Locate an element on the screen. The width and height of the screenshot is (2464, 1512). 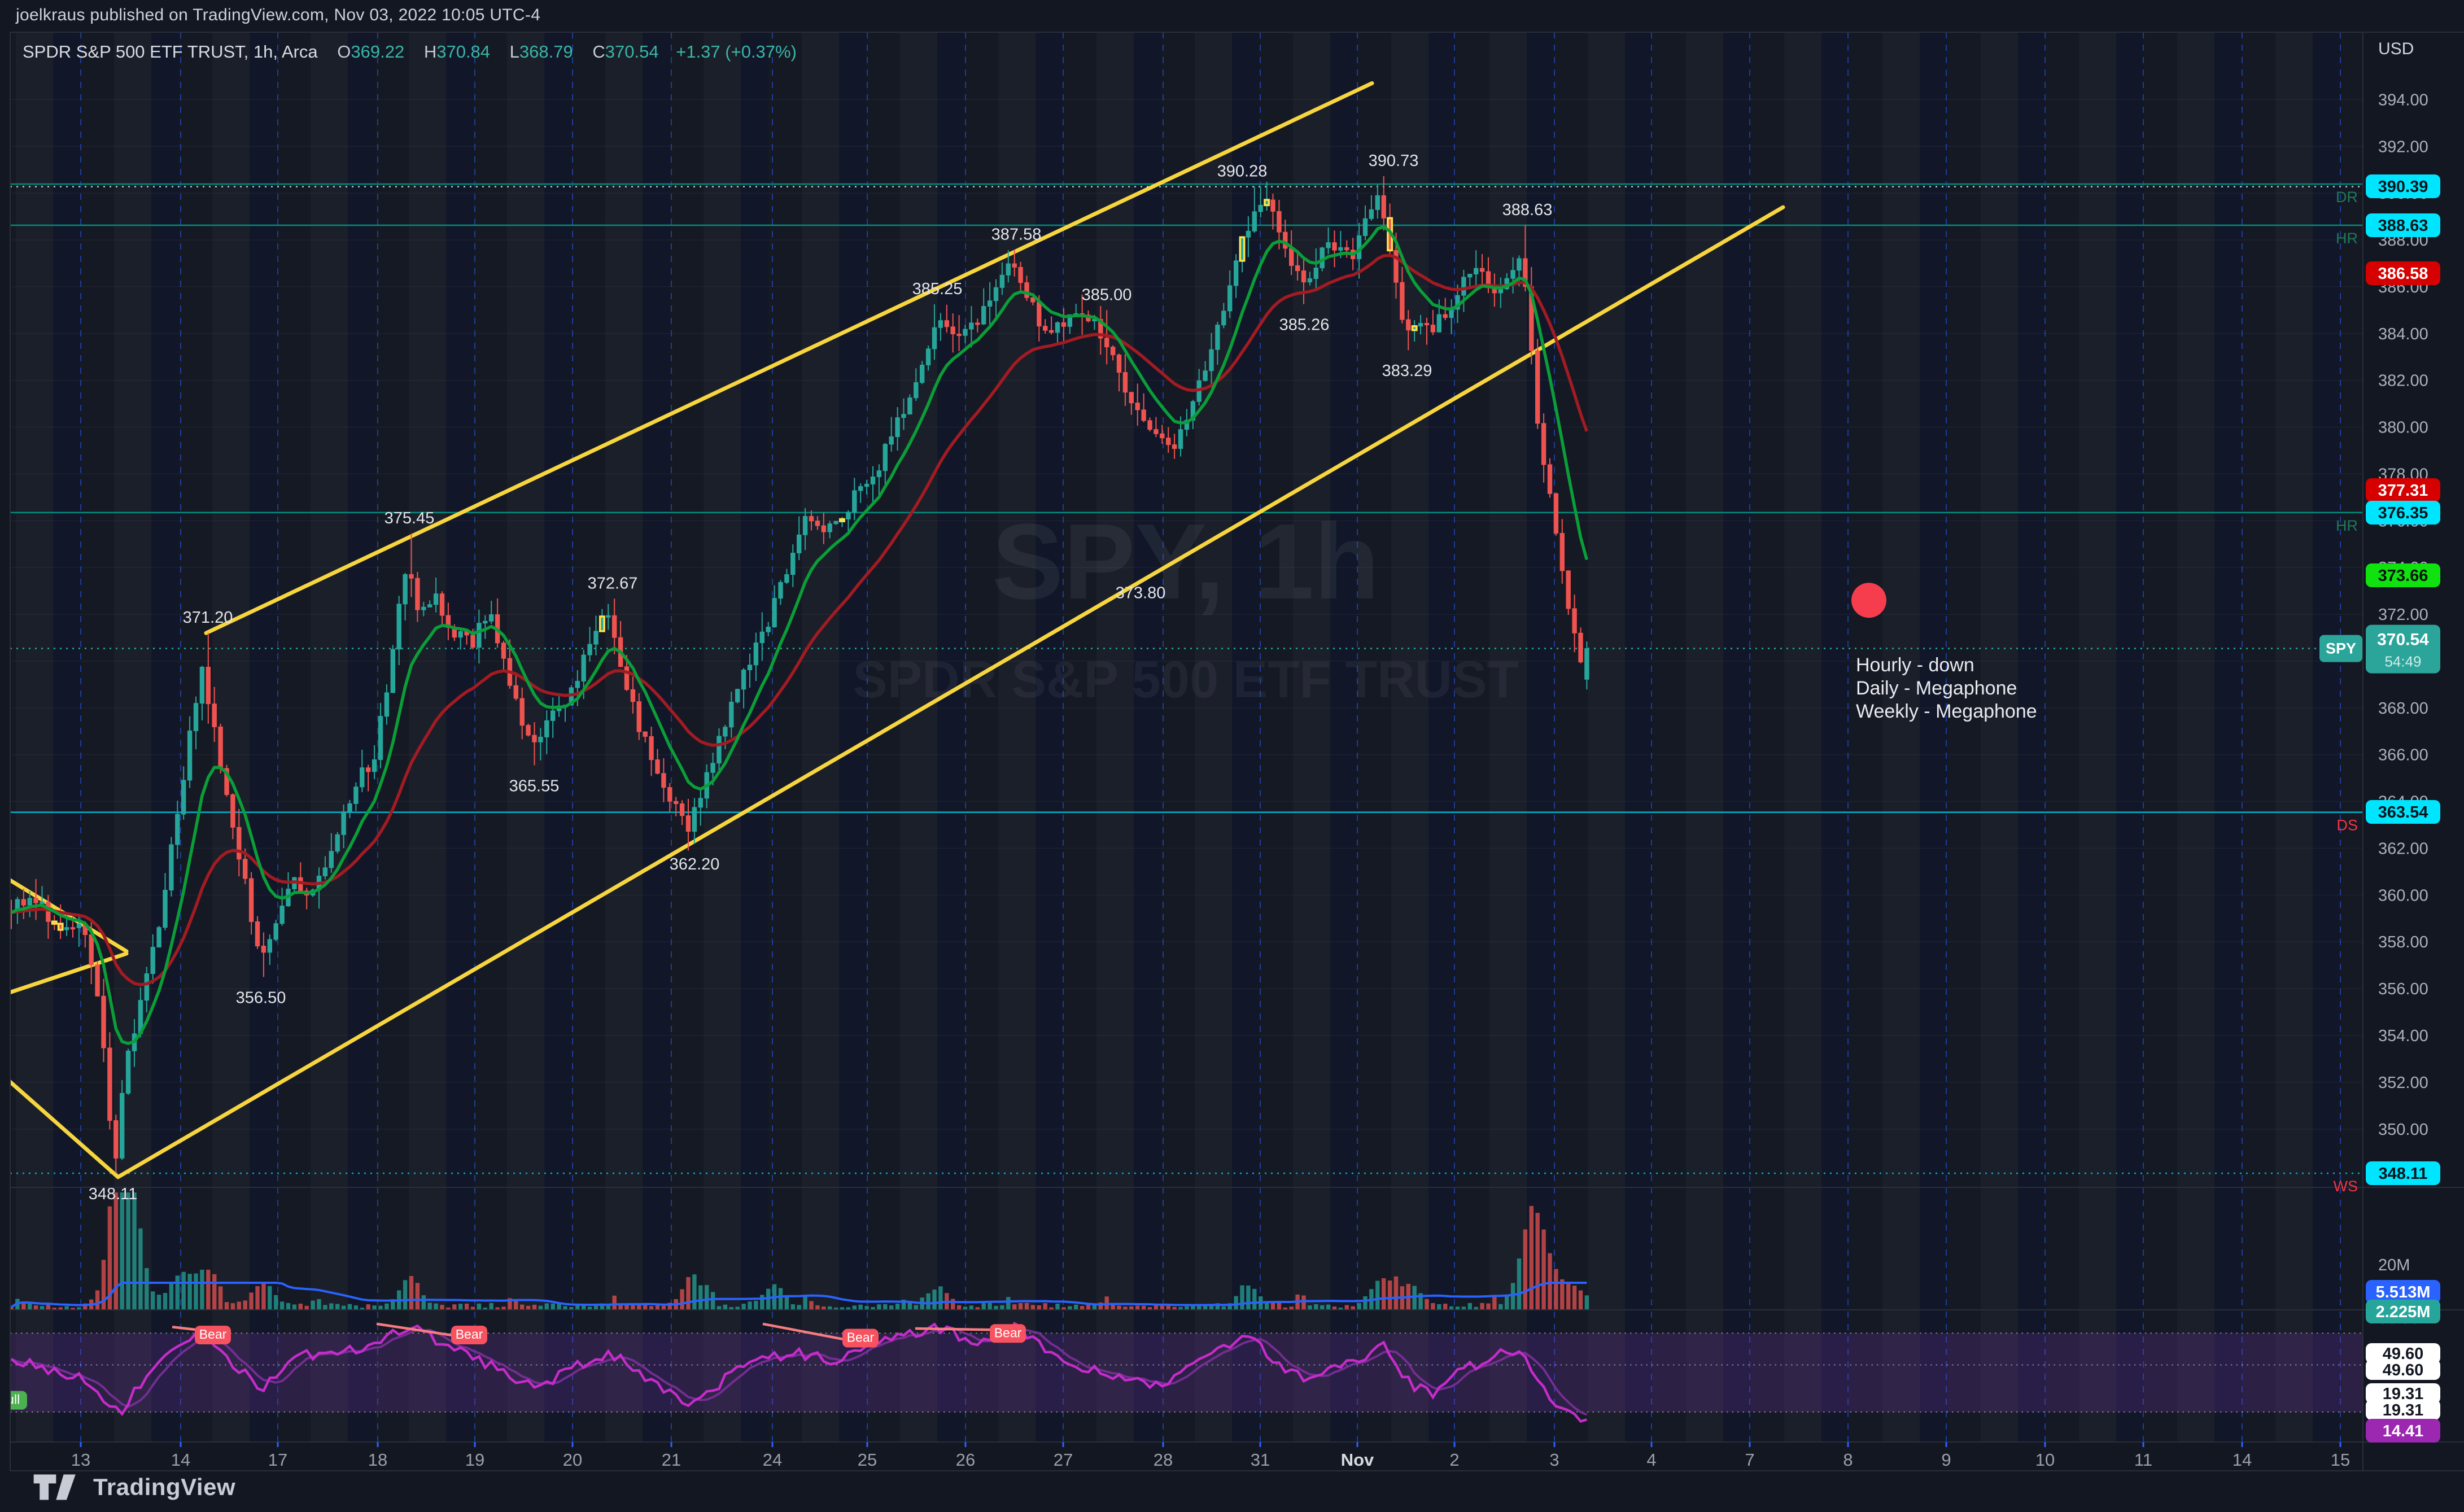
price-axis-badge: 348.11 is located at coordinates (2403, 1173).